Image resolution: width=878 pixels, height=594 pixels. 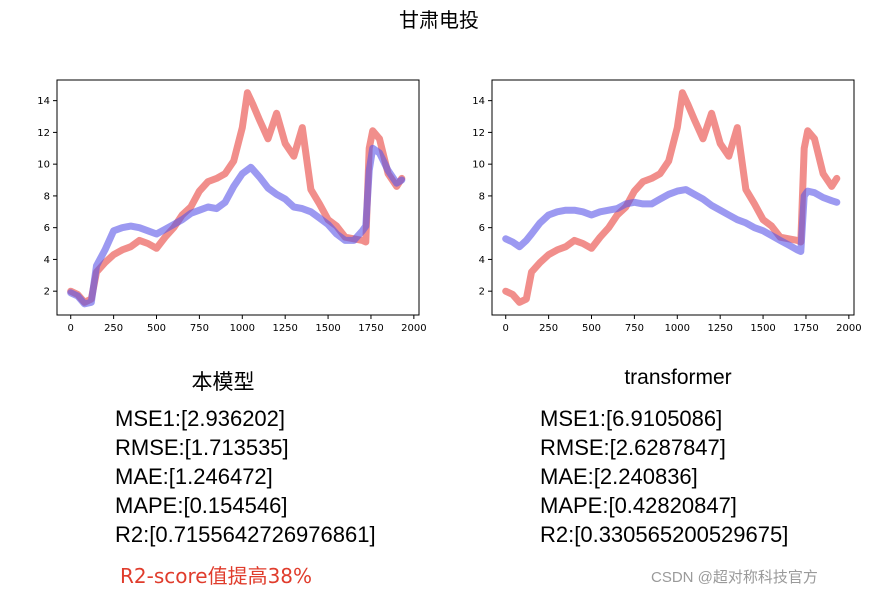 I want to click on metric-mape: MAPE:[0.154546], so click(x=201, y=505).